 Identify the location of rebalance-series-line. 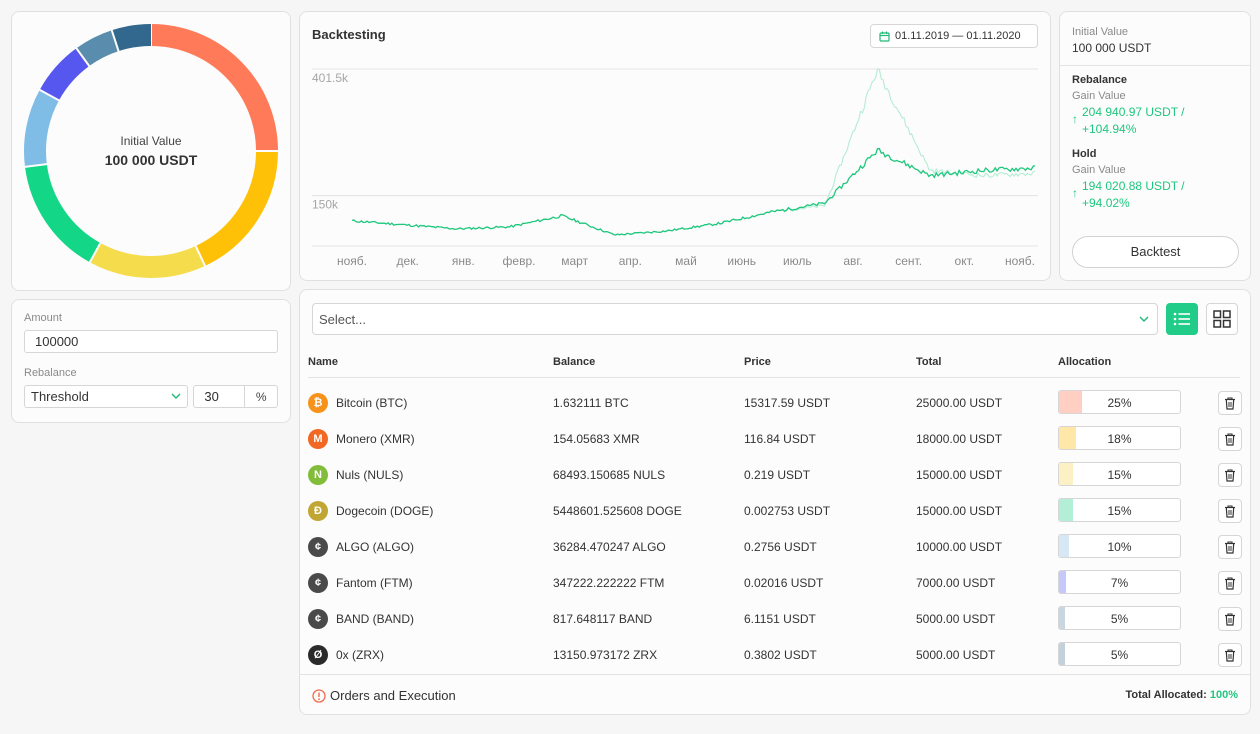
(693, 192).